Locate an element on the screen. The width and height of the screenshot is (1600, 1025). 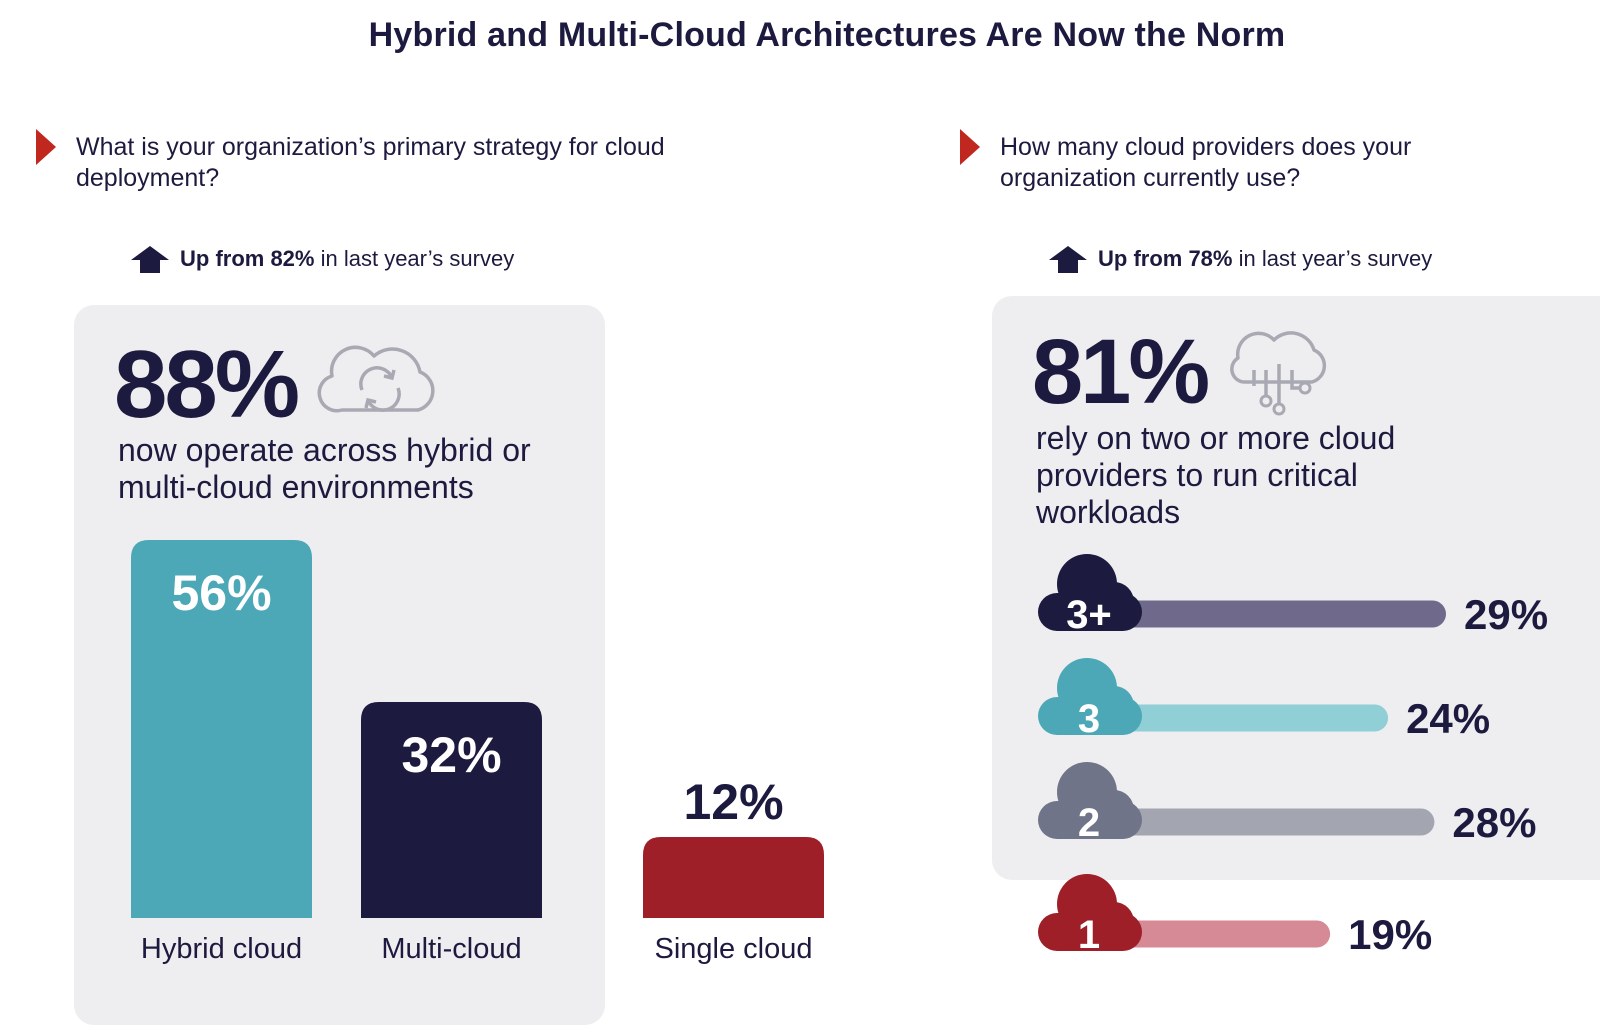
left-up-note-highlight: Up from 82% is located at coordinates (247, 258).